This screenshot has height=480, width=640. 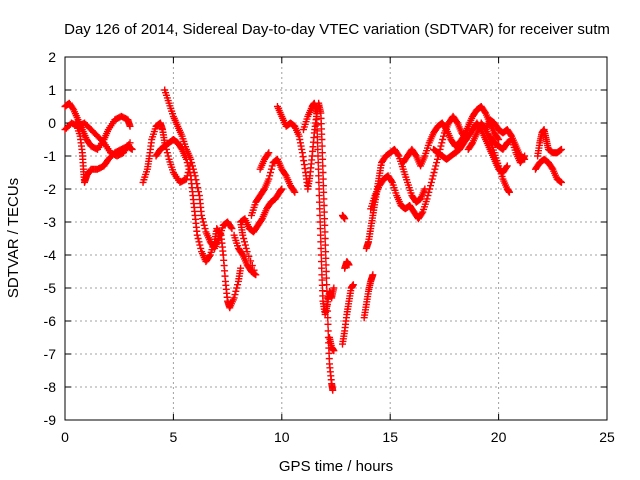 I want to click on y-tick-label: -8, so click(x=50, y=387).